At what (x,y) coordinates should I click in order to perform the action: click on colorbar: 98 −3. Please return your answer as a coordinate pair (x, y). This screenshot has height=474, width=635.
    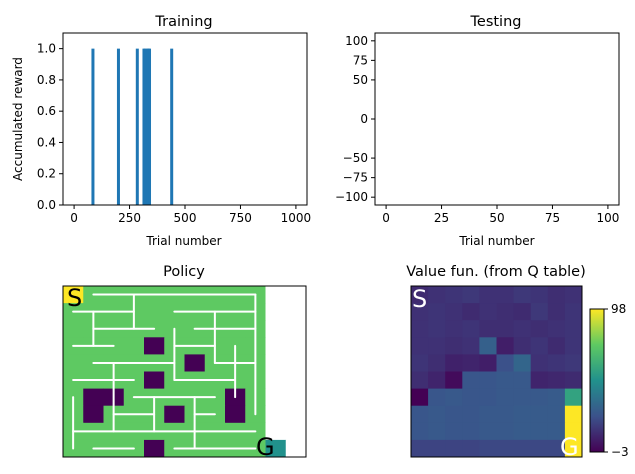
    Looking at the image, I should click on (609, 380).